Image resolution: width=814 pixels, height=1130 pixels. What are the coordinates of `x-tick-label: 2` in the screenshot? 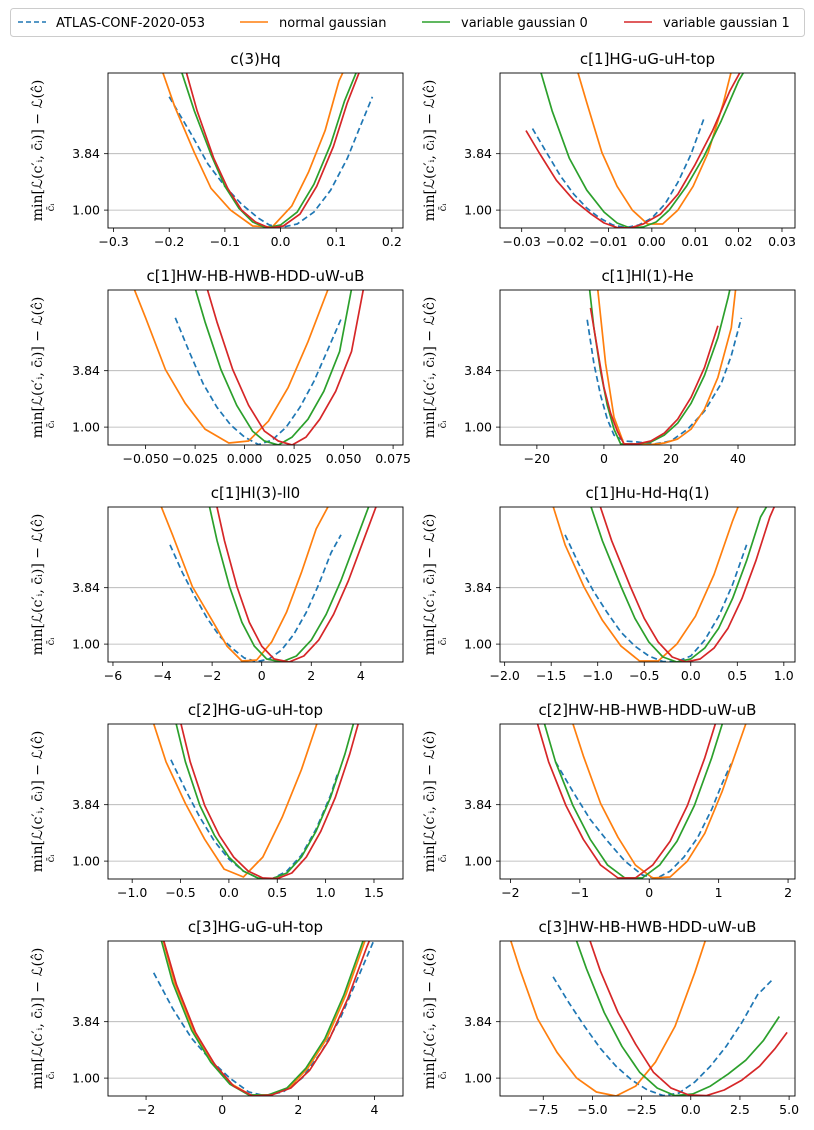 It's located at (311, 675).